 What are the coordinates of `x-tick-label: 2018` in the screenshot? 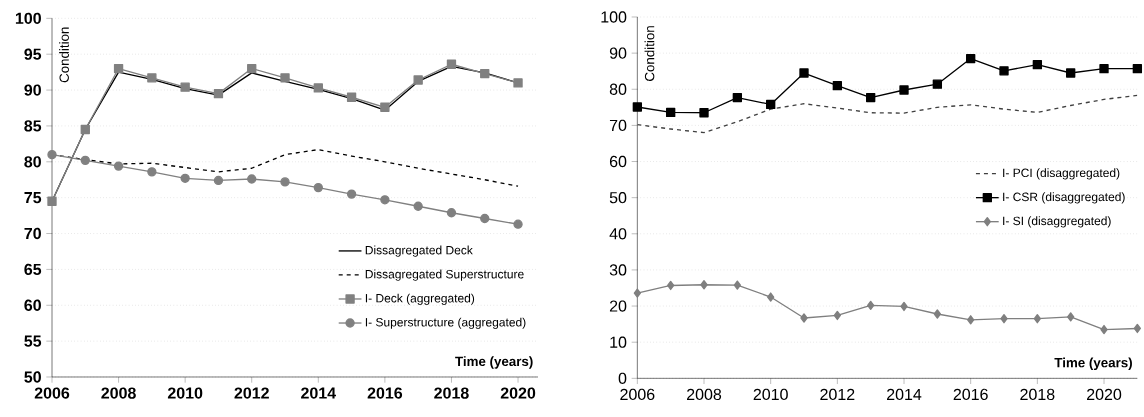 It's located at (451, 393).